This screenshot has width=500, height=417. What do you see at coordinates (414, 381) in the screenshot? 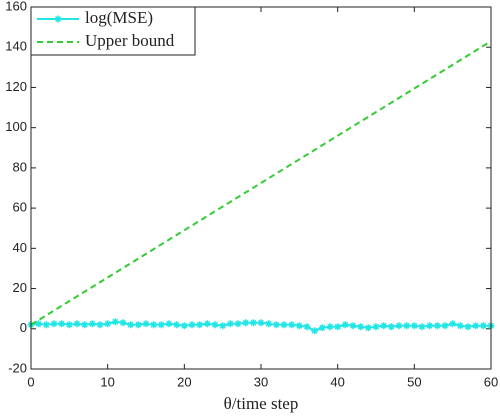
I see `x-tick-label: 50` at bounding box center [414, 381].